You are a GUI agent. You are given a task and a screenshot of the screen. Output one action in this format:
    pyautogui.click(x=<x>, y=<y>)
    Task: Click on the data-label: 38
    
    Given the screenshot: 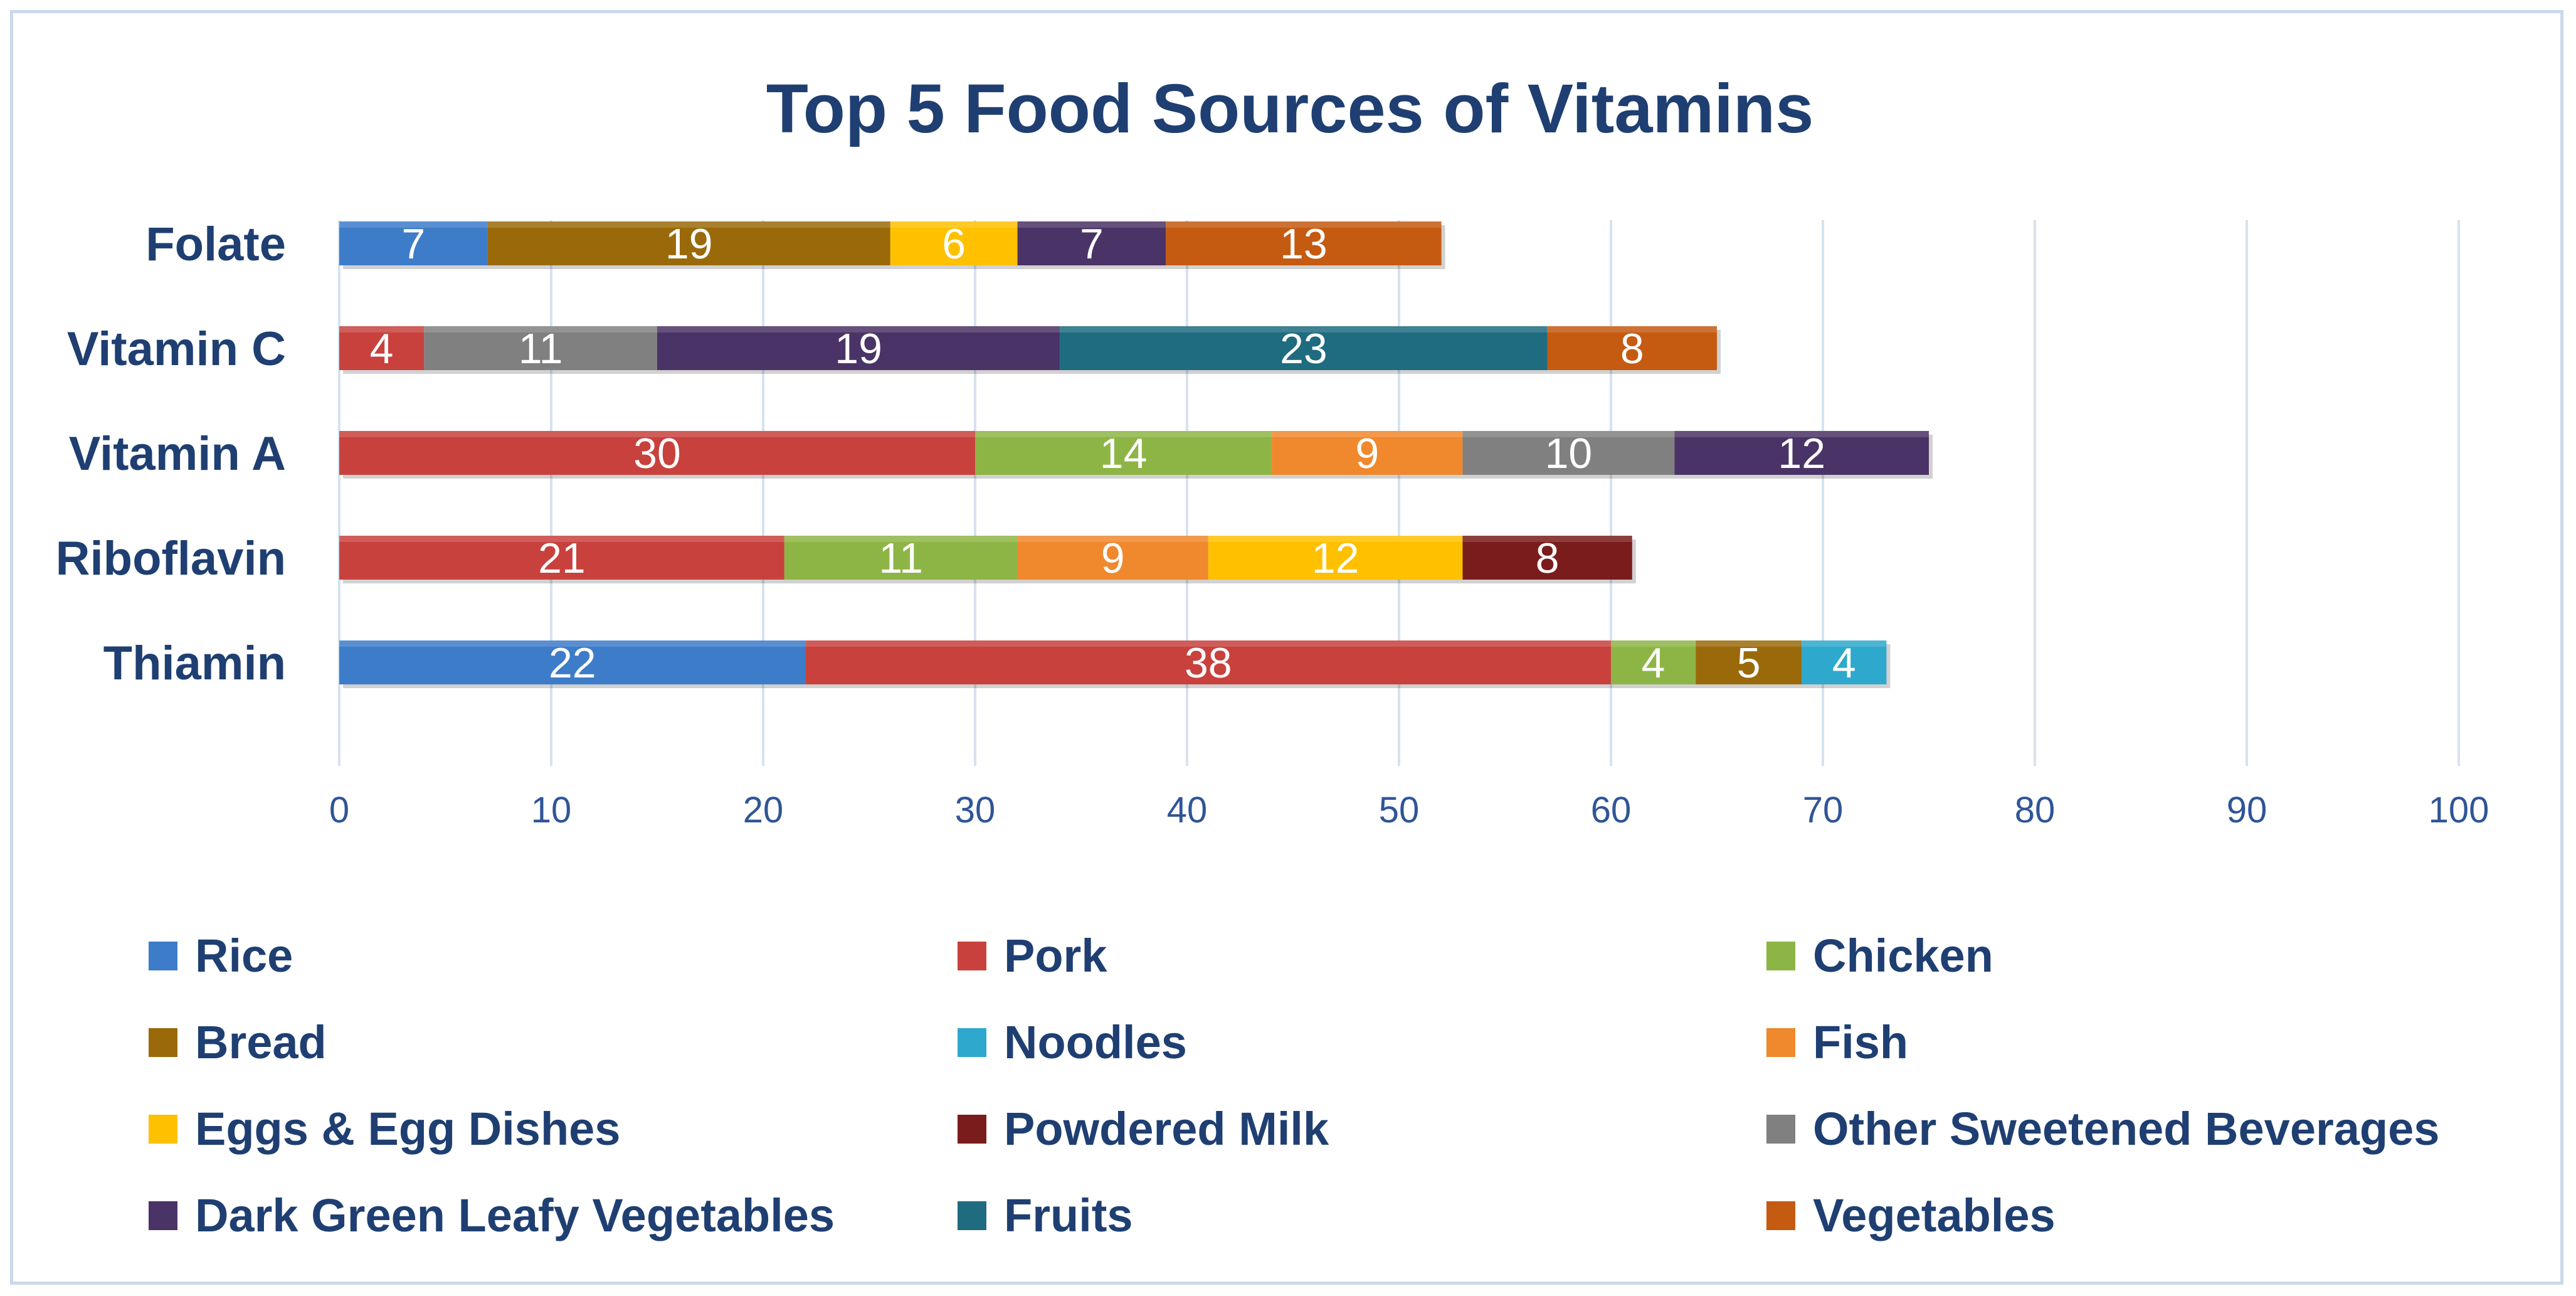 What is the action you would take?
    pyautogui.click(x=1208, y=663)
    